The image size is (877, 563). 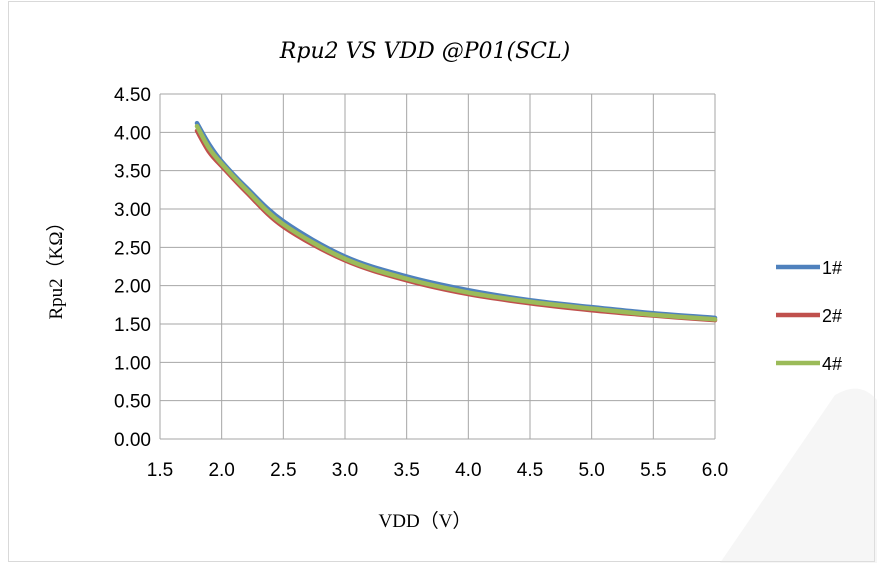 What do you see at coordinates (160, 470) in the screenshot?
I see `x-tick-label: 1.5` at bounding box center [160, 470].